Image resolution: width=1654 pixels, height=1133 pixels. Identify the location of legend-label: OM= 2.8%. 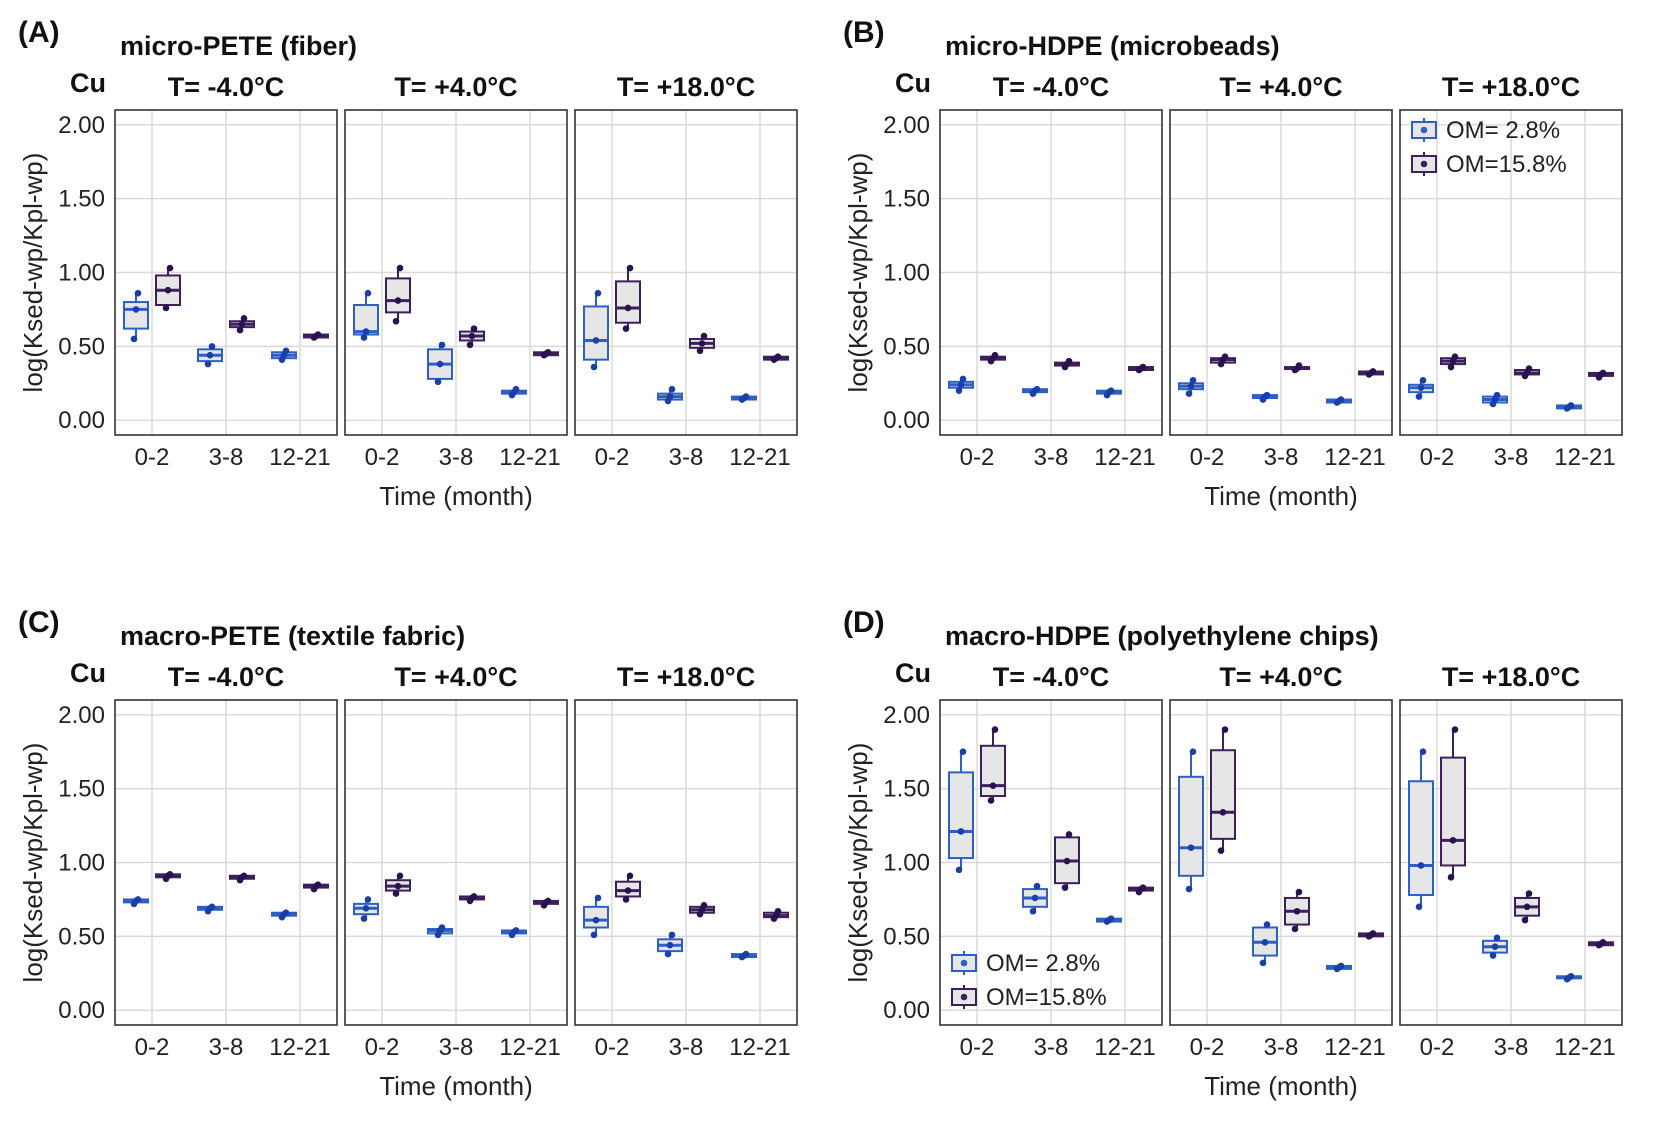
(1043, 963).